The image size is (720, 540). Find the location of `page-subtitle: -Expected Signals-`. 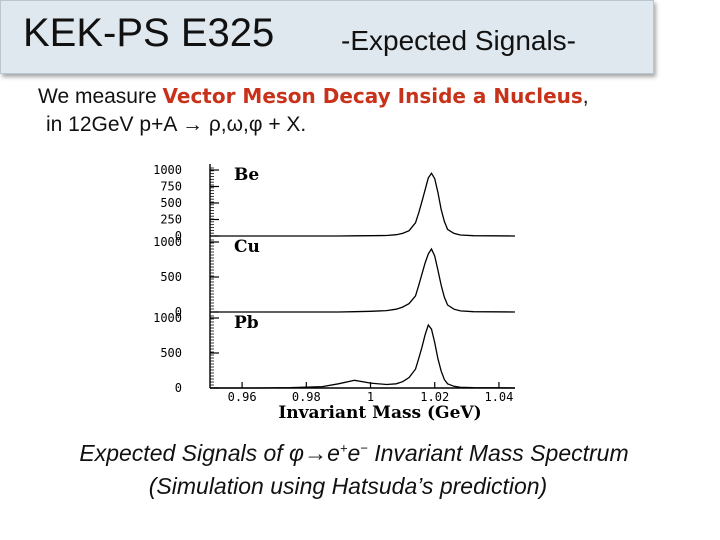

page-subtitle: -Expected Signals- is located at coordinates (459, 40).